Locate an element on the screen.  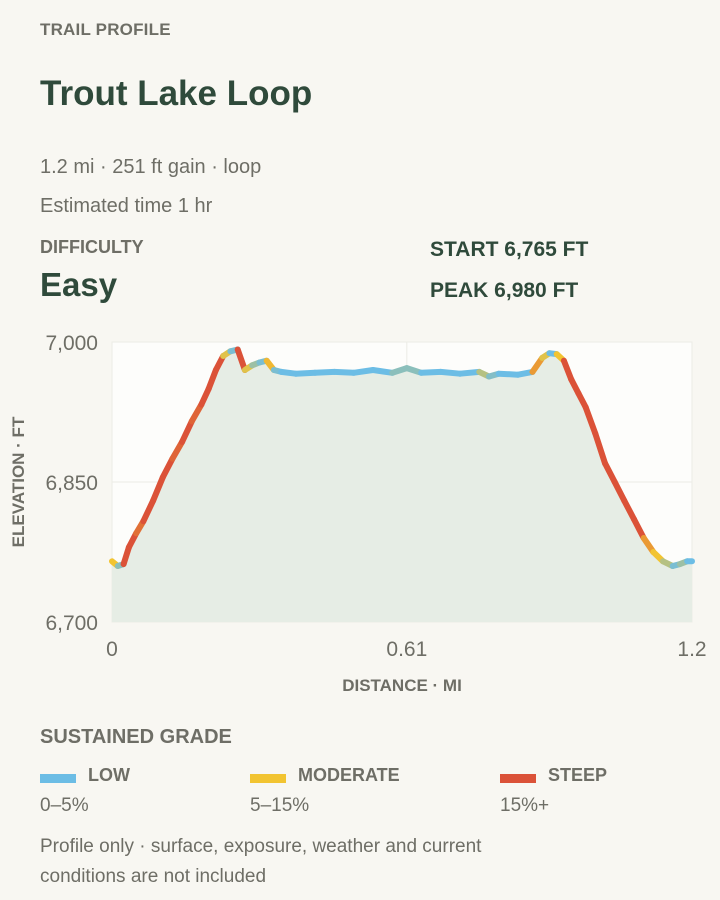
legend-title: SUSTAINED GRADE is located at coordinates (136, 737).